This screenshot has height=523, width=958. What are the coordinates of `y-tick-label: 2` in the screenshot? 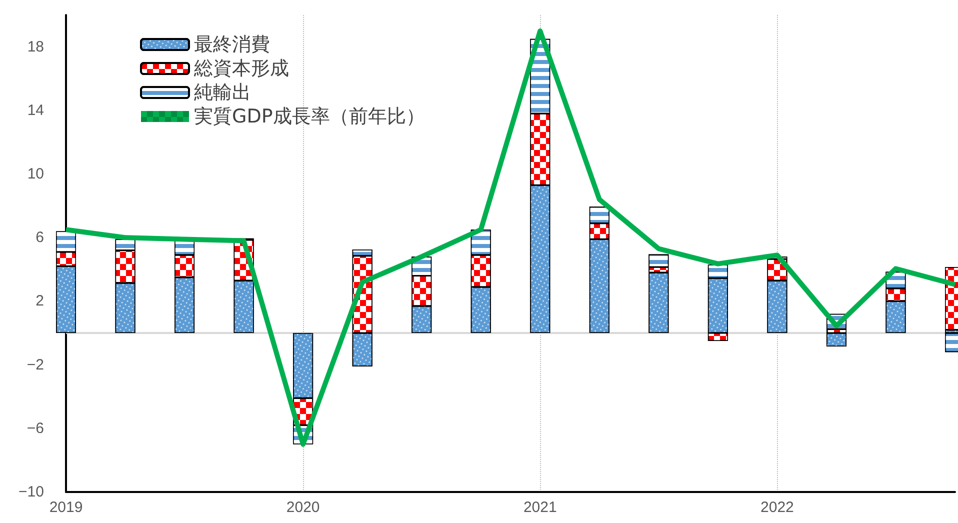 It's located at (40, 301).